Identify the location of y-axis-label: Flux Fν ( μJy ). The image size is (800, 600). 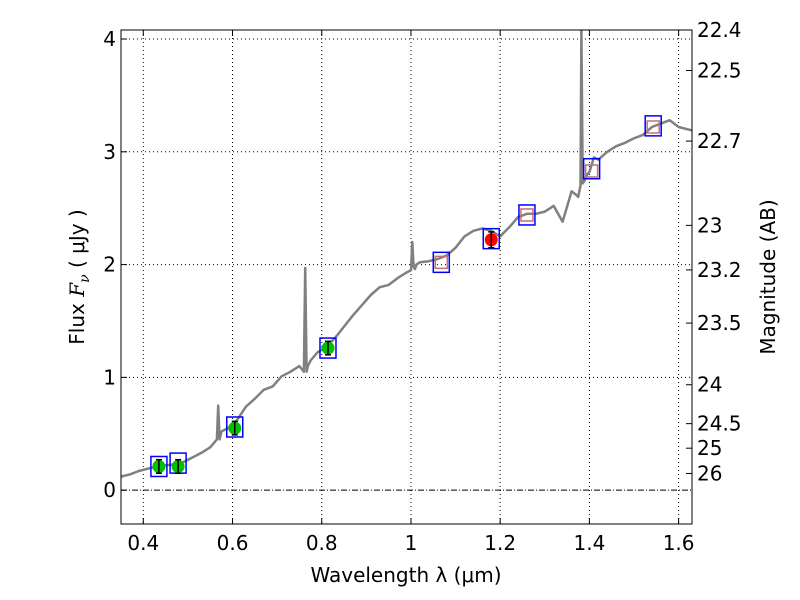
(79, 276).